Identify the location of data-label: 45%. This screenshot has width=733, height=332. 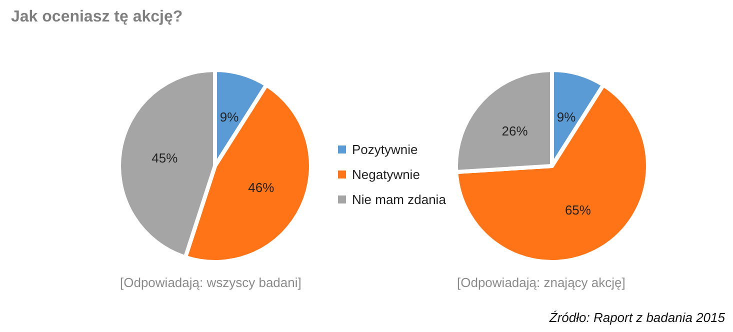
(165, 158).